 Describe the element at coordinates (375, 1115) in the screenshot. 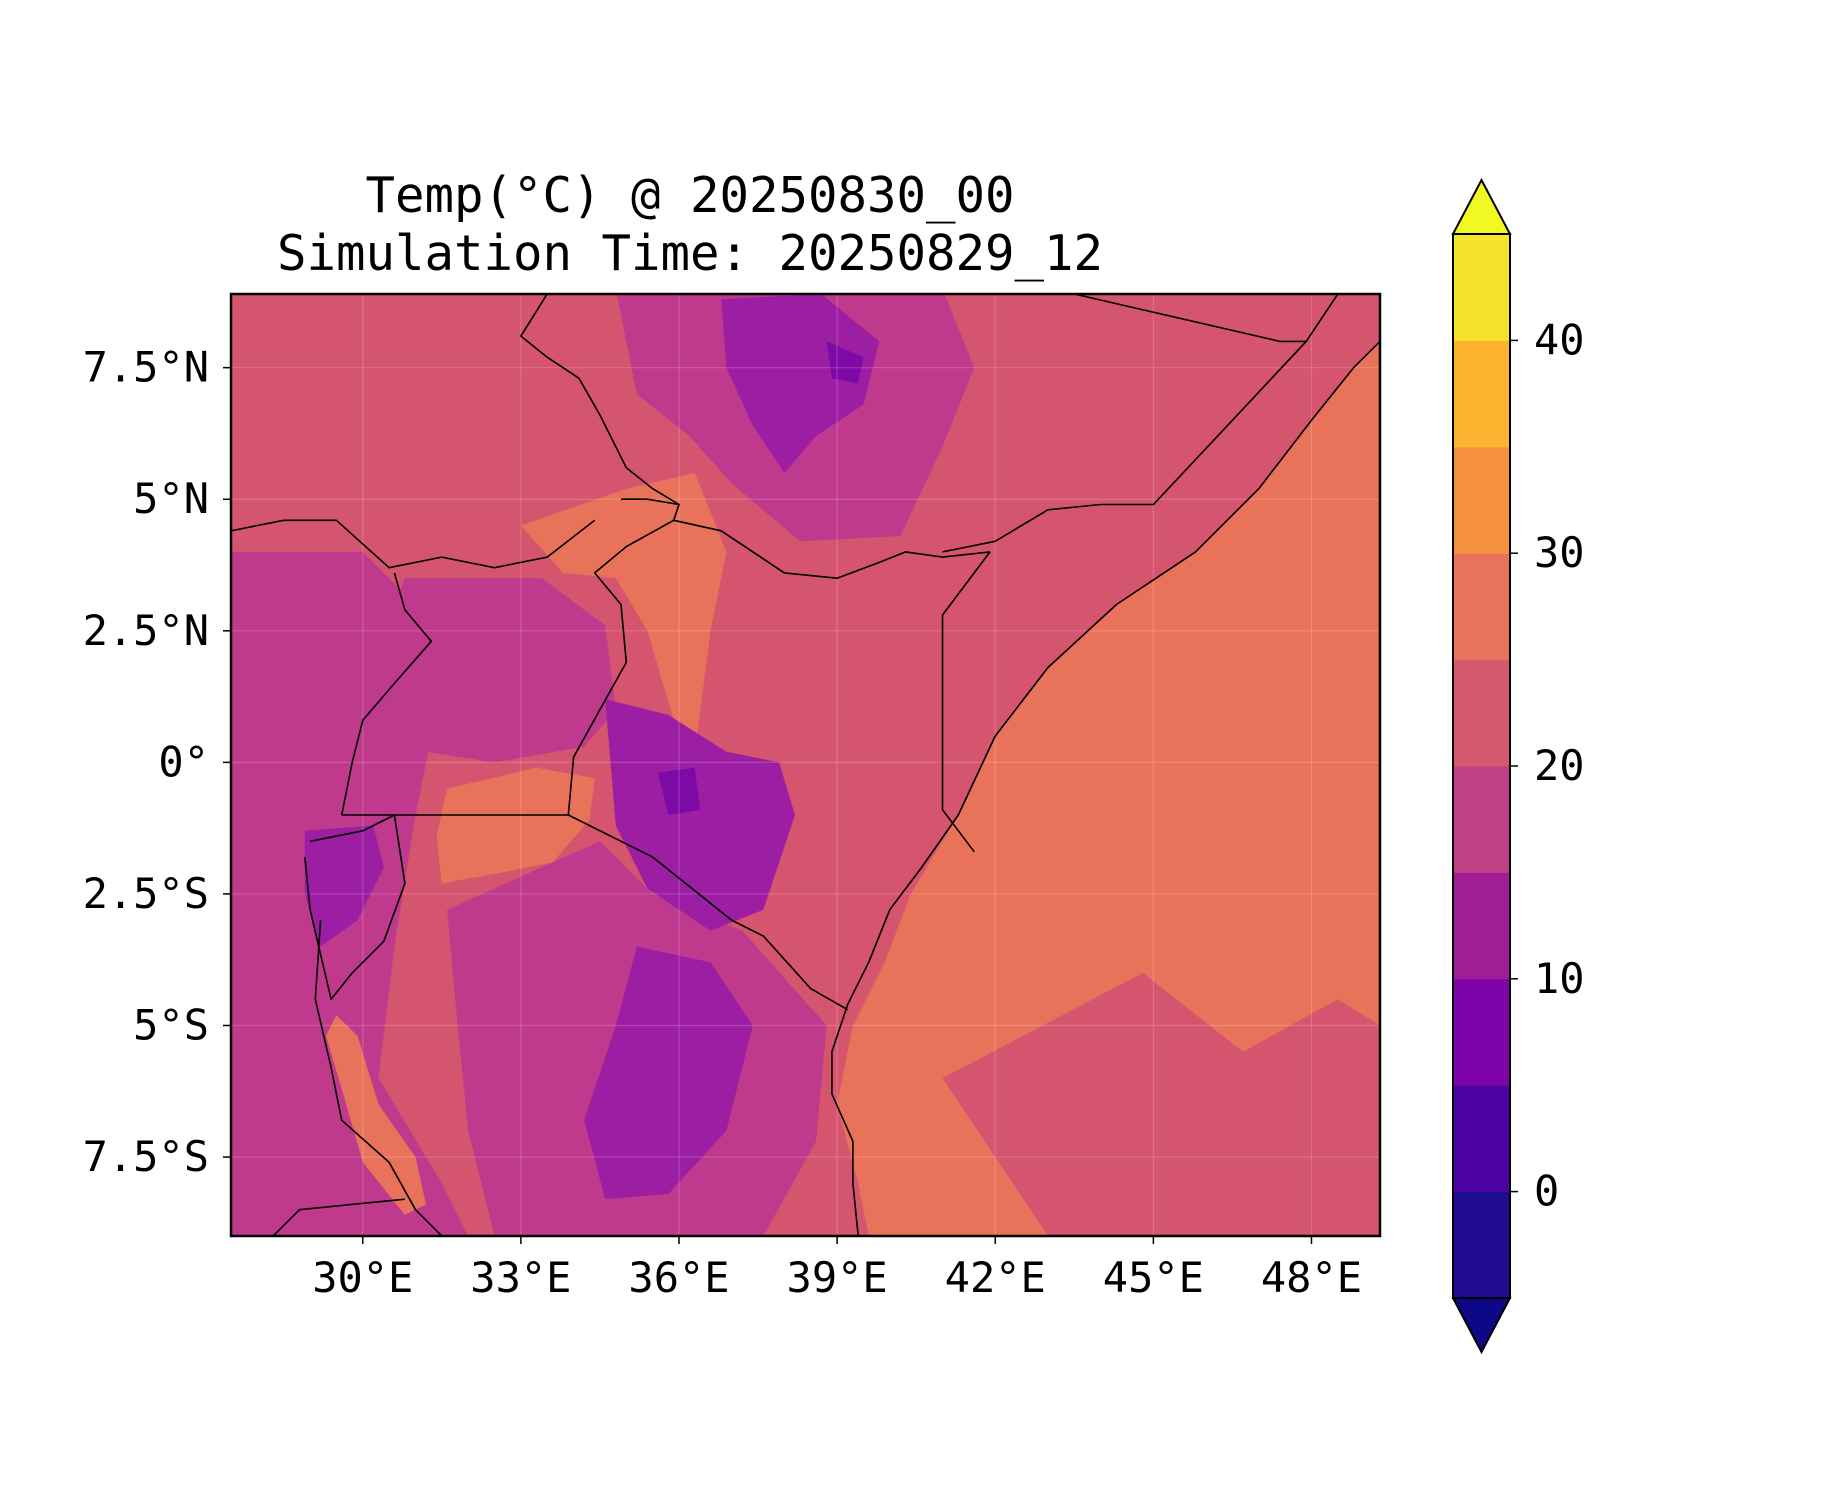

I see `contour-tanganyika-warm` at that location.